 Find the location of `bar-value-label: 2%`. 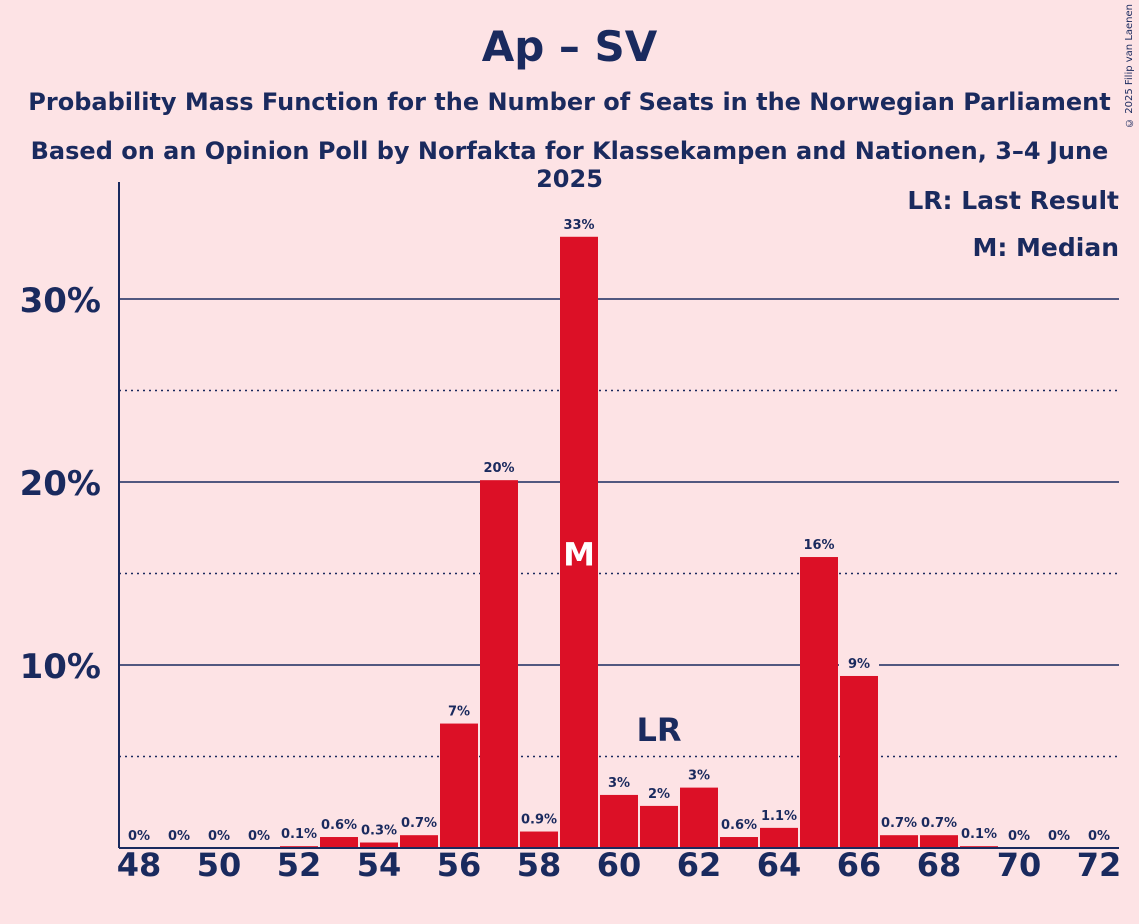

bar-value-label: 2% is located at coordinates (659, 794).